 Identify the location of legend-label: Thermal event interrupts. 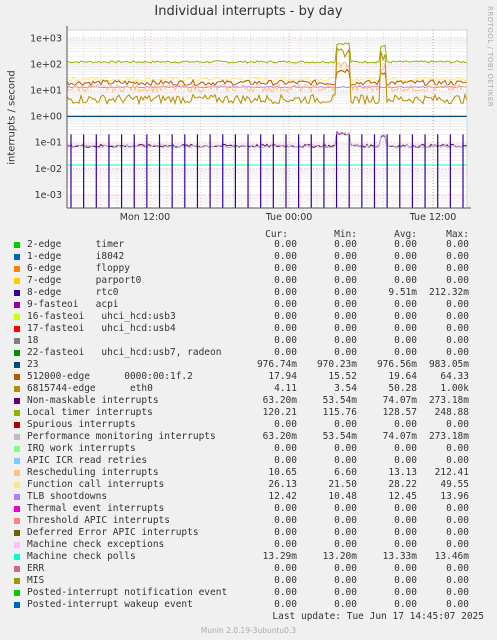
(96, 508).